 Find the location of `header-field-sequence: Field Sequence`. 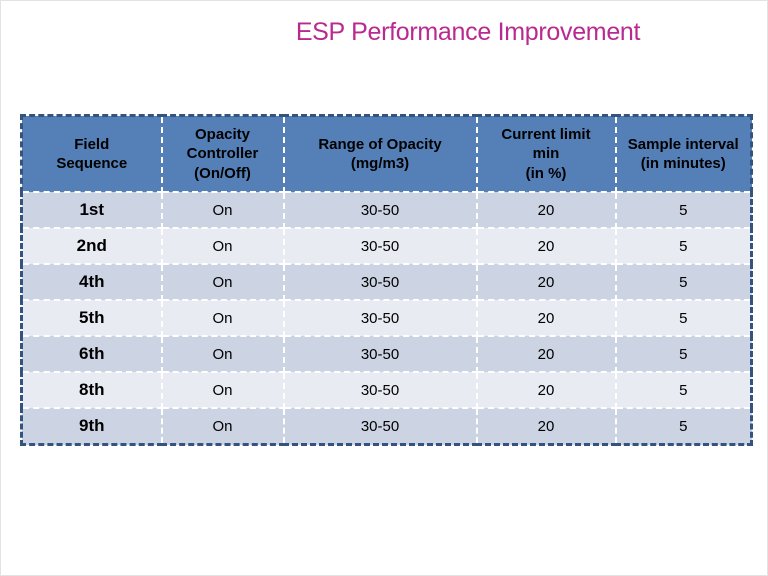

header-field-sequence: Field Sequence is located at coordinates (91, 153).